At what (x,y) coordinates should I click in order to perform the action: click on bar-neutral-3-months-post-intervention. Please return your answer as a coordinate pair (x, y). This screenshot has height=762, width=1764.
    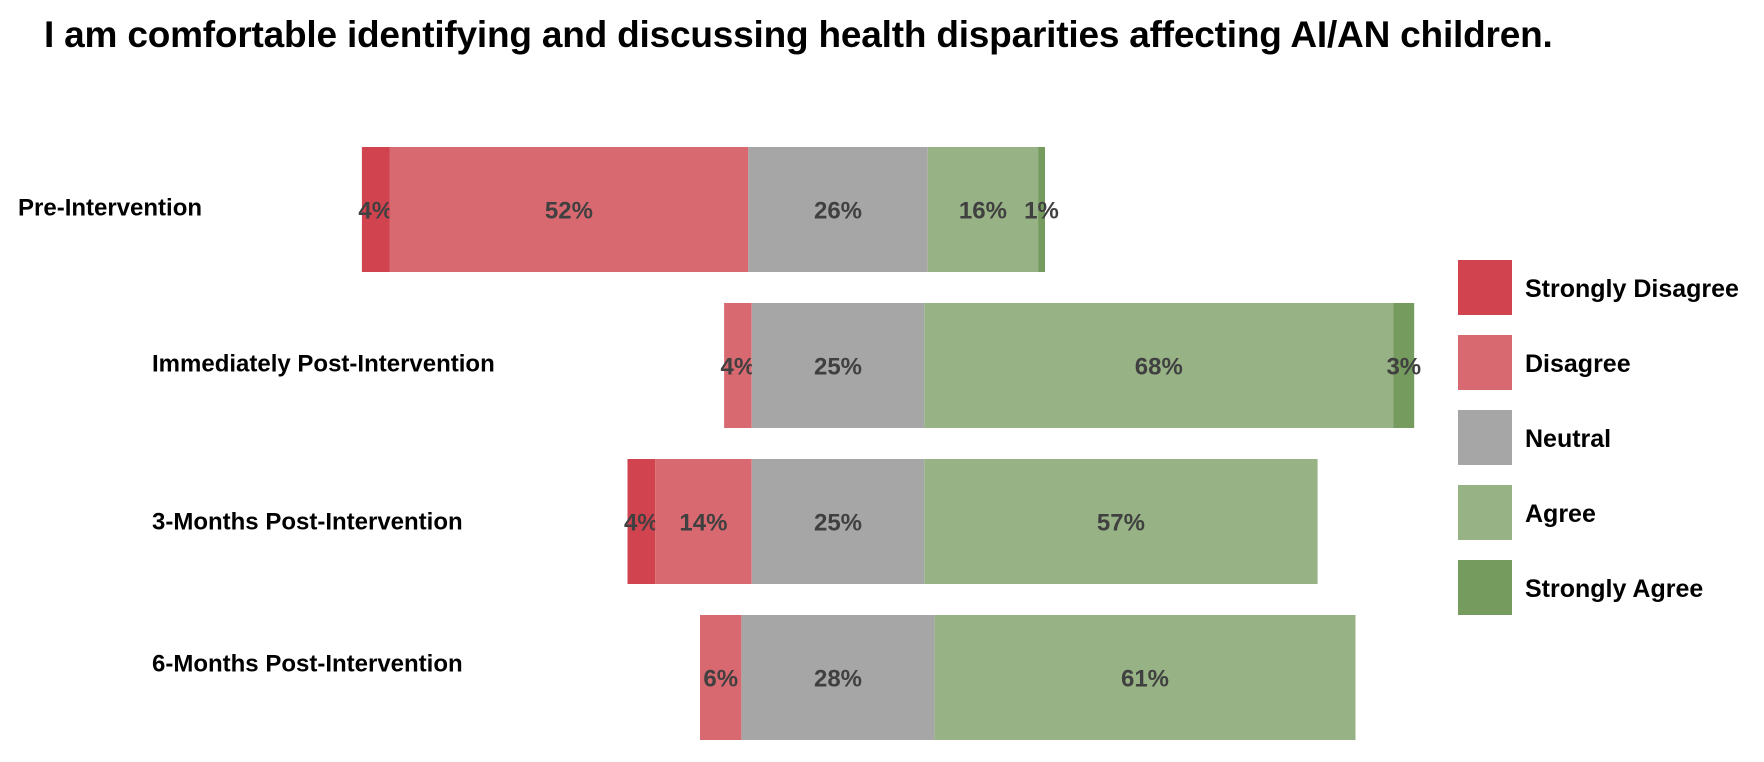
    Looking at the image, I should click on (838, 521).